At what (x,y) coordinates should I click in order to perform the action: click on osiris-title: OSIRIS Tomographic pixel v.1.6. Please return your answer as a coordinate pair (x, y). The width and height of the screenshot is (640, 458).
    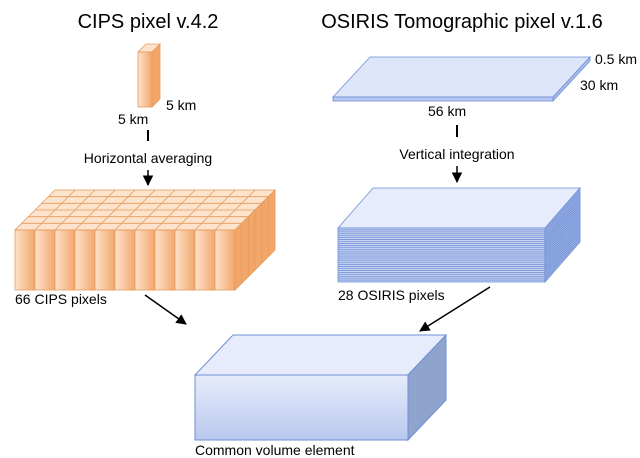
    Looking at the image, I should click on (462, 22).